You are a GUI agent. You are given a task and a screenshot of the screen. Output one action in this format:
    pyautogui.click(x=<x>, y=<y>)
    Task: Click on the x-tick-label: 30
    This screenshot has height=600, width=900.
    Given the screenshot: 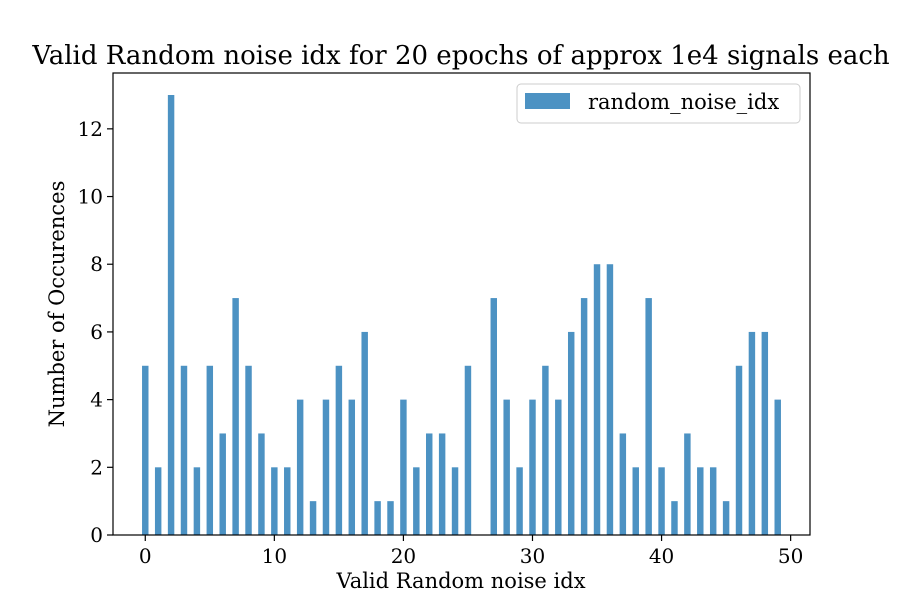 What is the action you would take?
    pyautogui.click(x=532, y=556)
    